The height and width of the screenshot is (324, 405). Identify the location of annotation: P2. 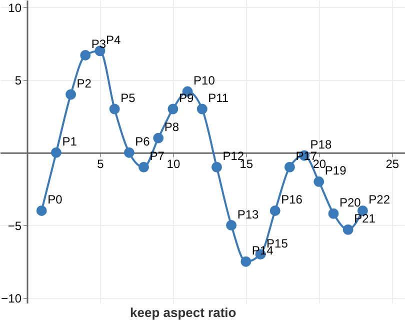
(84, 83).